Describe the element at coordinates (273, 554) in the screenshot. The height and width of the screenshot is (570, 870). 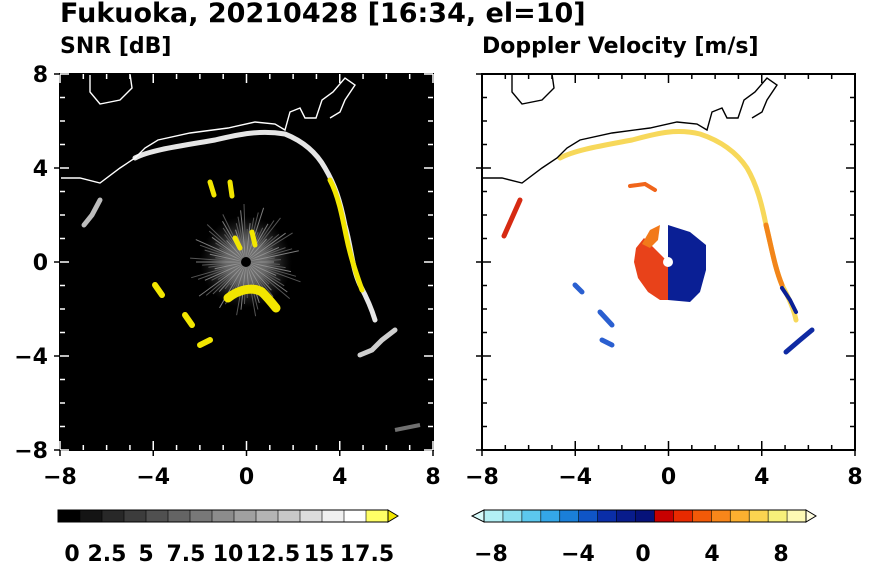
I see `colorbar-tick-label: 12.5` at that location.